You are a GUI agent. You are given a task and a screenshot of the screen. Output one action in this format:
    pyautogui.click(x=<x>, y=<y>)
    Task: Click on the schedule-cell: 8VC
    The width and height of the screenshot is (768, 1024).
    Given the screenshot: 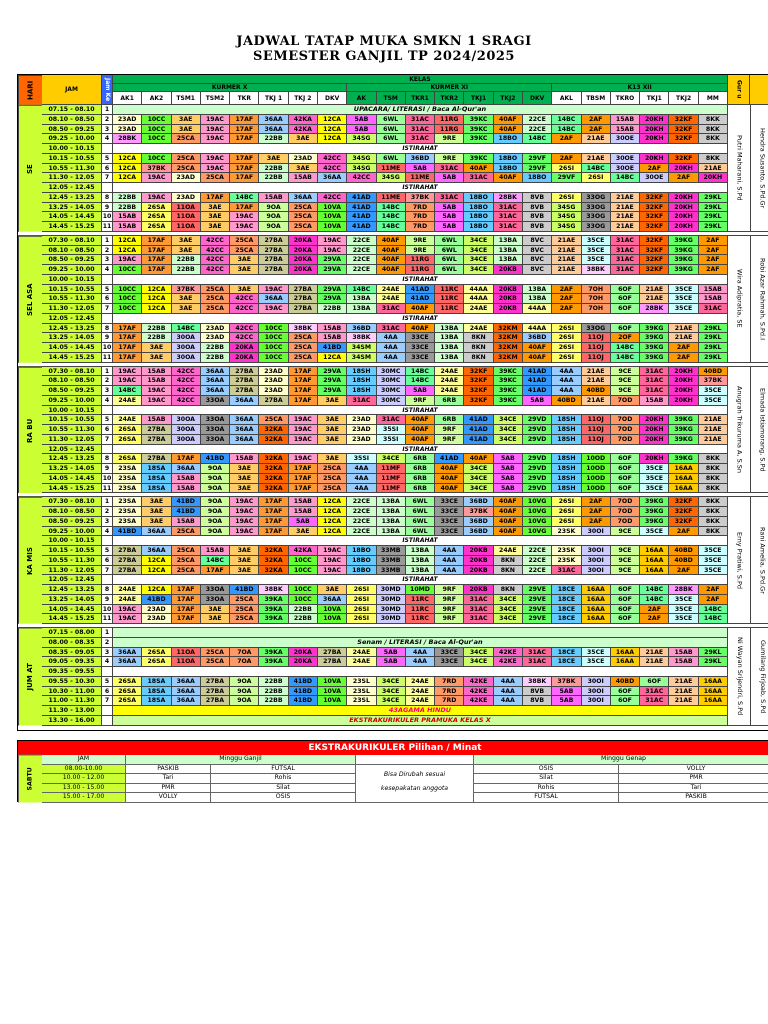 What is the action you would take?
    pyautogui.click(x=538, y=270)
    